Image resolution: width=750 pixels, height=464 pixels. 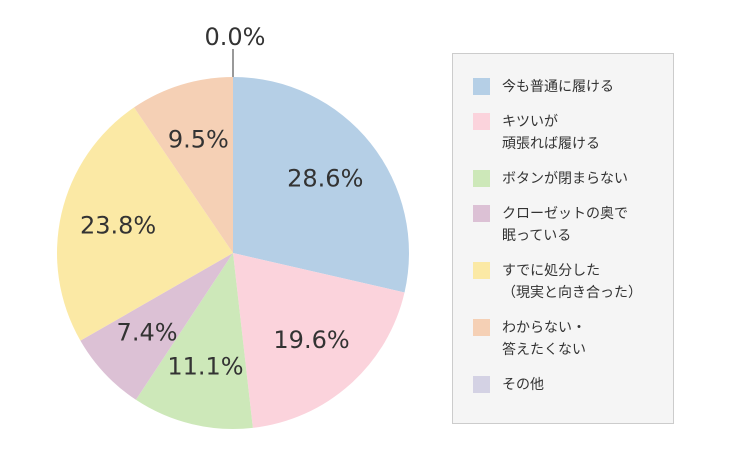 I want to click on value-label: 7.4%, so click(x=147, y=333).